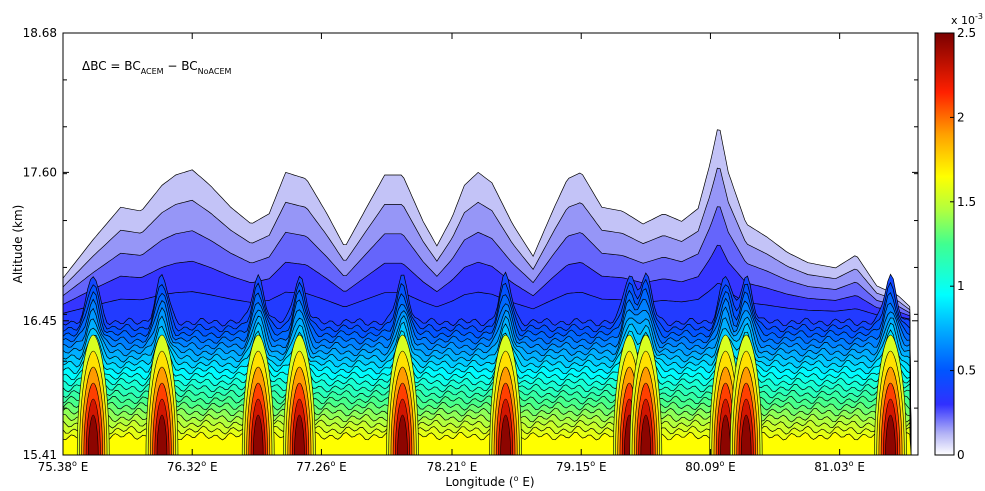 This screenshot has height=491, width=985. Describe the element at coordinates (966, 202) in the screenshot. I see `colorbar-tick-label: 1.5` at that location.